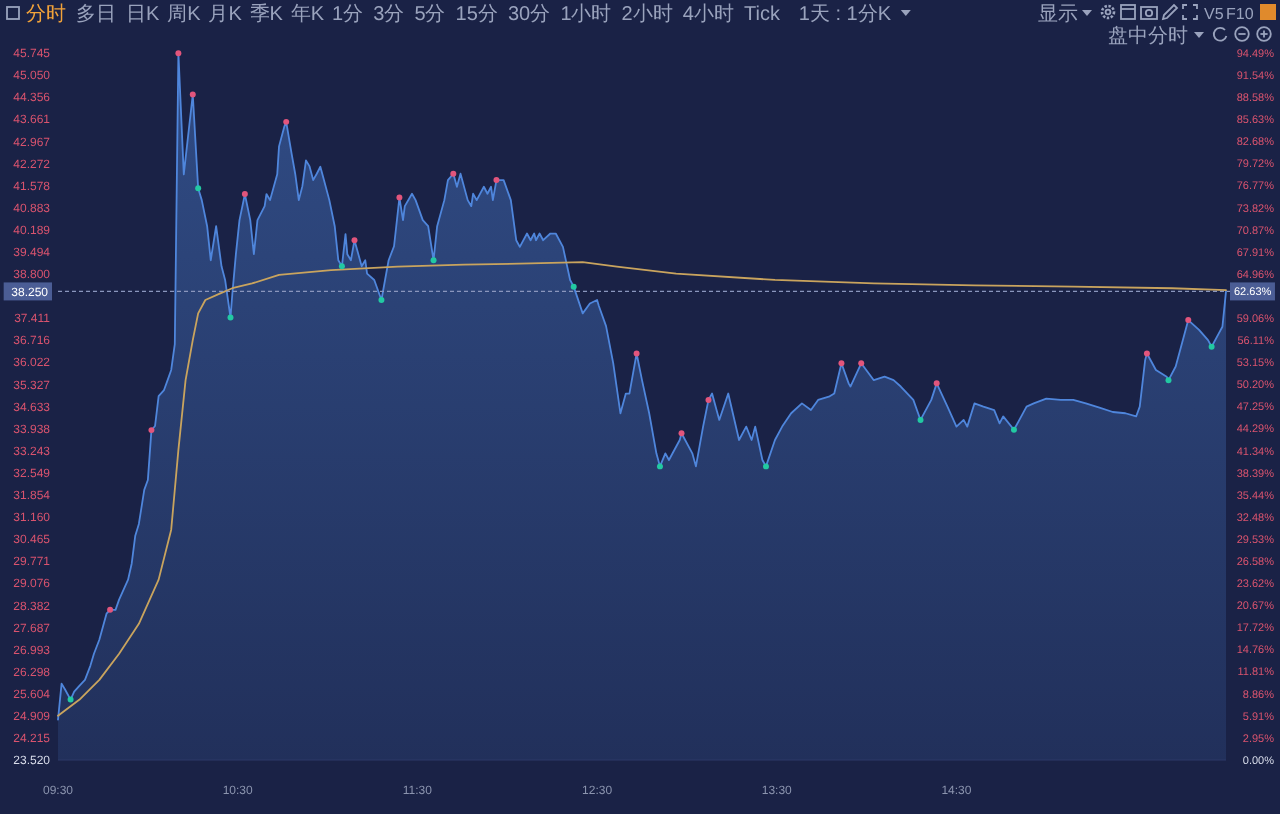 Image resolution: width=1280 pixels, height=814 pixels. Describe the element at coordinates (1214, 14) in the screenshot. I see `text: V5` at that location.